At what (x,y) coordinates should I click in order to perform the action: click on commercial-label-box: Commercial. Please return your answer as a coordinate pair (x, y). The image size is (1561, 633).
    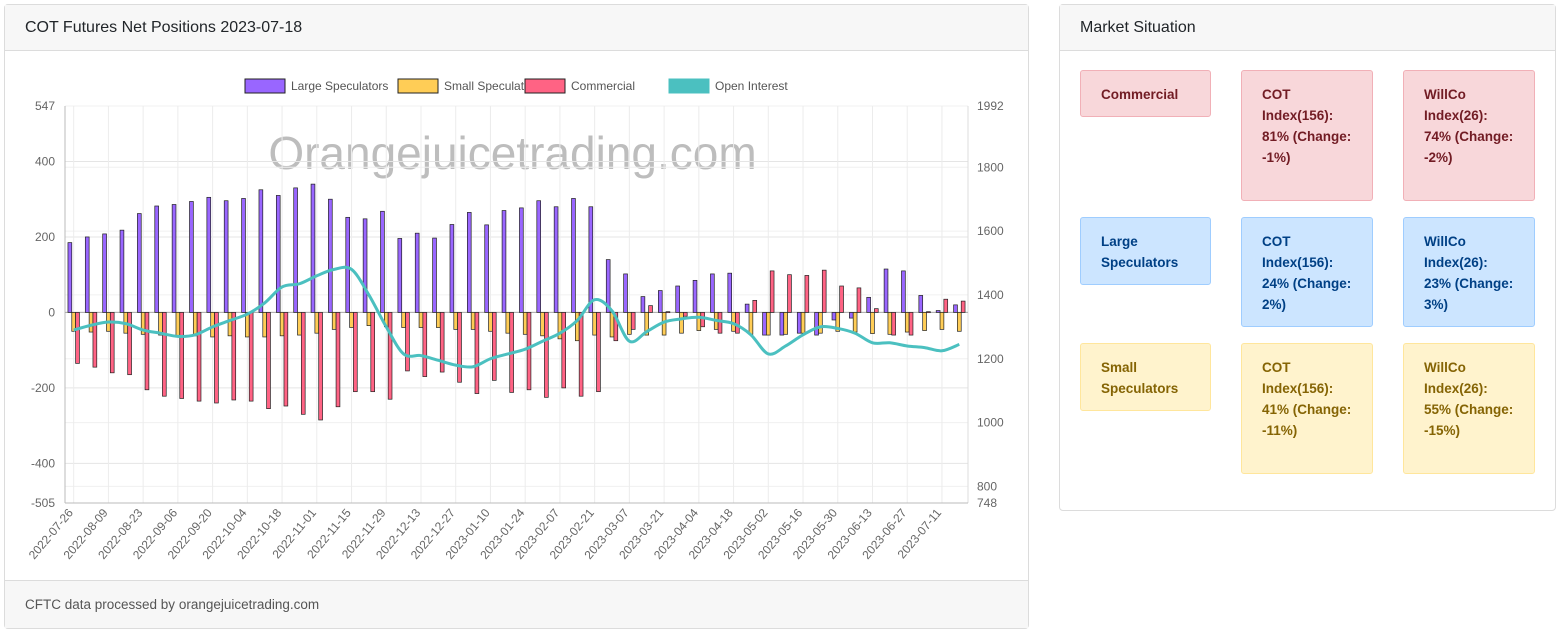
    Looking at the image, I should click on (1145, 93).